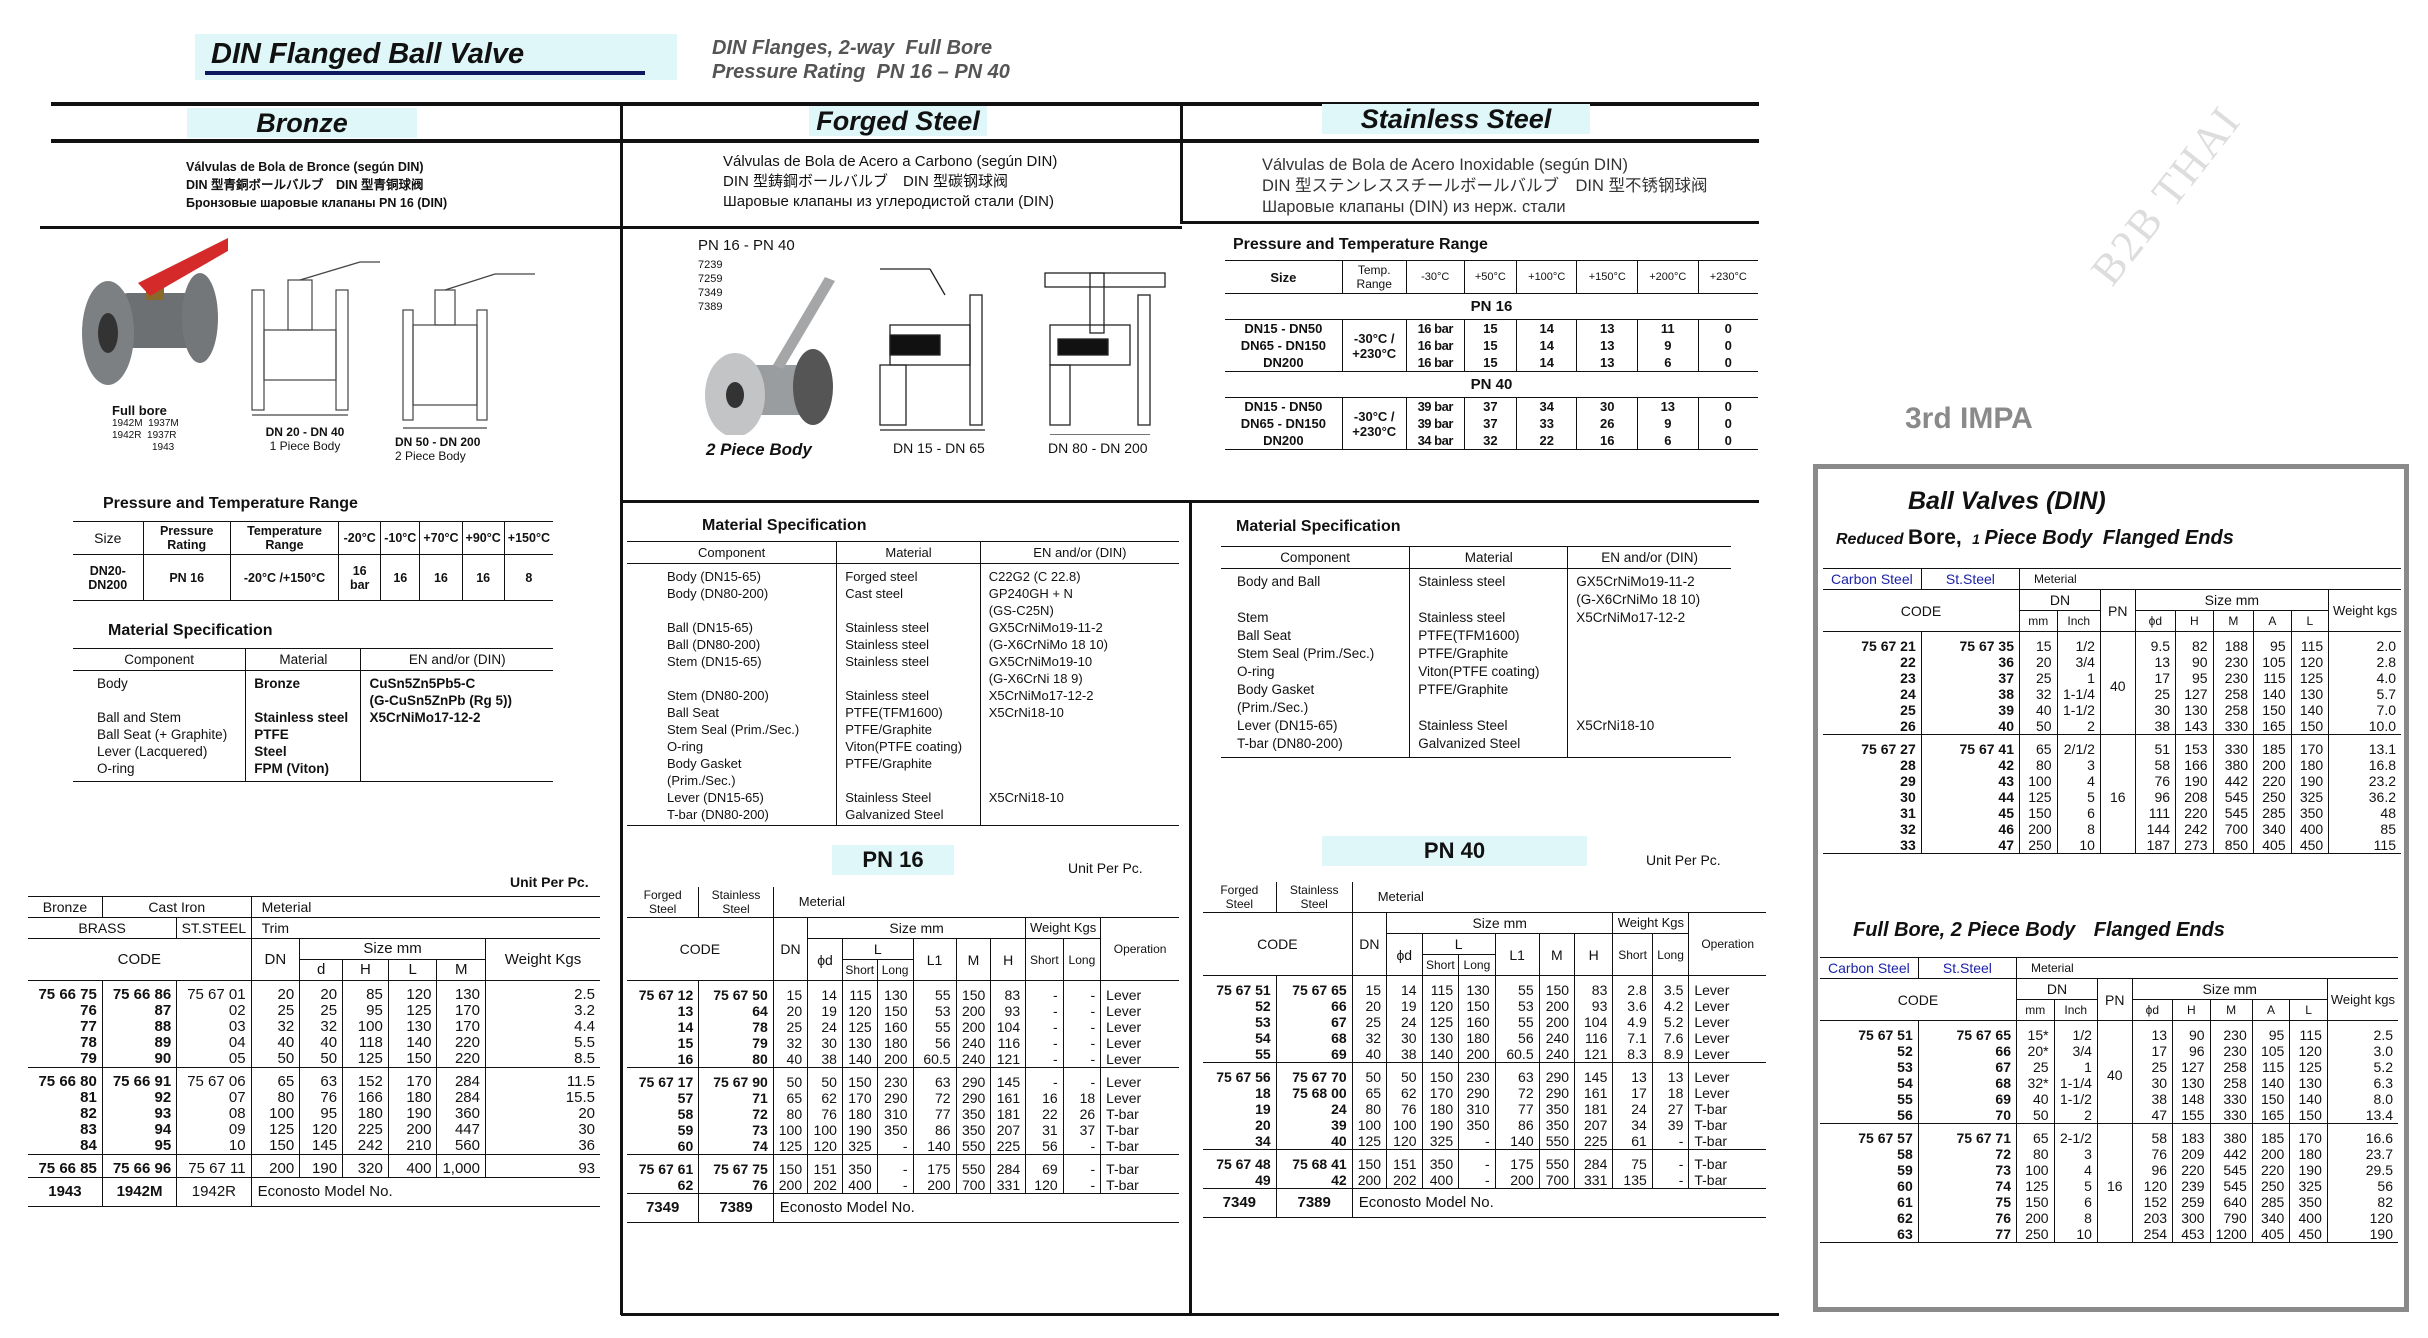 This screenshot has height=1338, width=2428. What do you see at coordinates (1905, 1154) in the screenshot?
I see `code-cell: 58` at bounding box center [1905, 1154].